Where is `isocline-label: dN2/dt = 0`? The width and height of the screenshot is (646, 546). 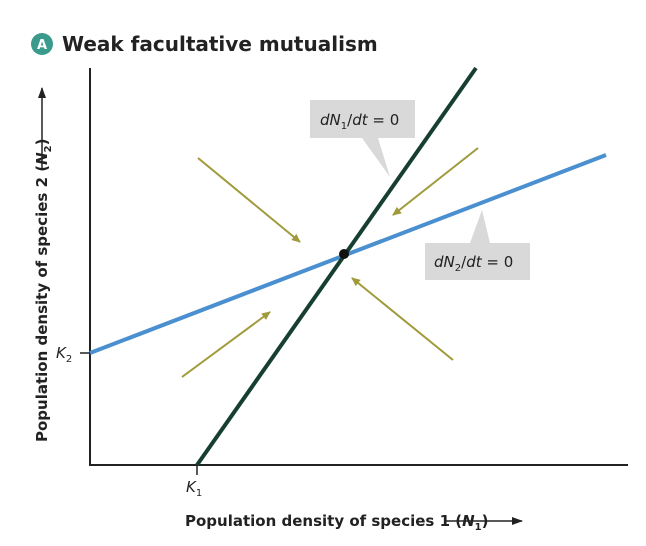
isocline-label: dN2/dt = 0 is located at coordinates (473, 263).